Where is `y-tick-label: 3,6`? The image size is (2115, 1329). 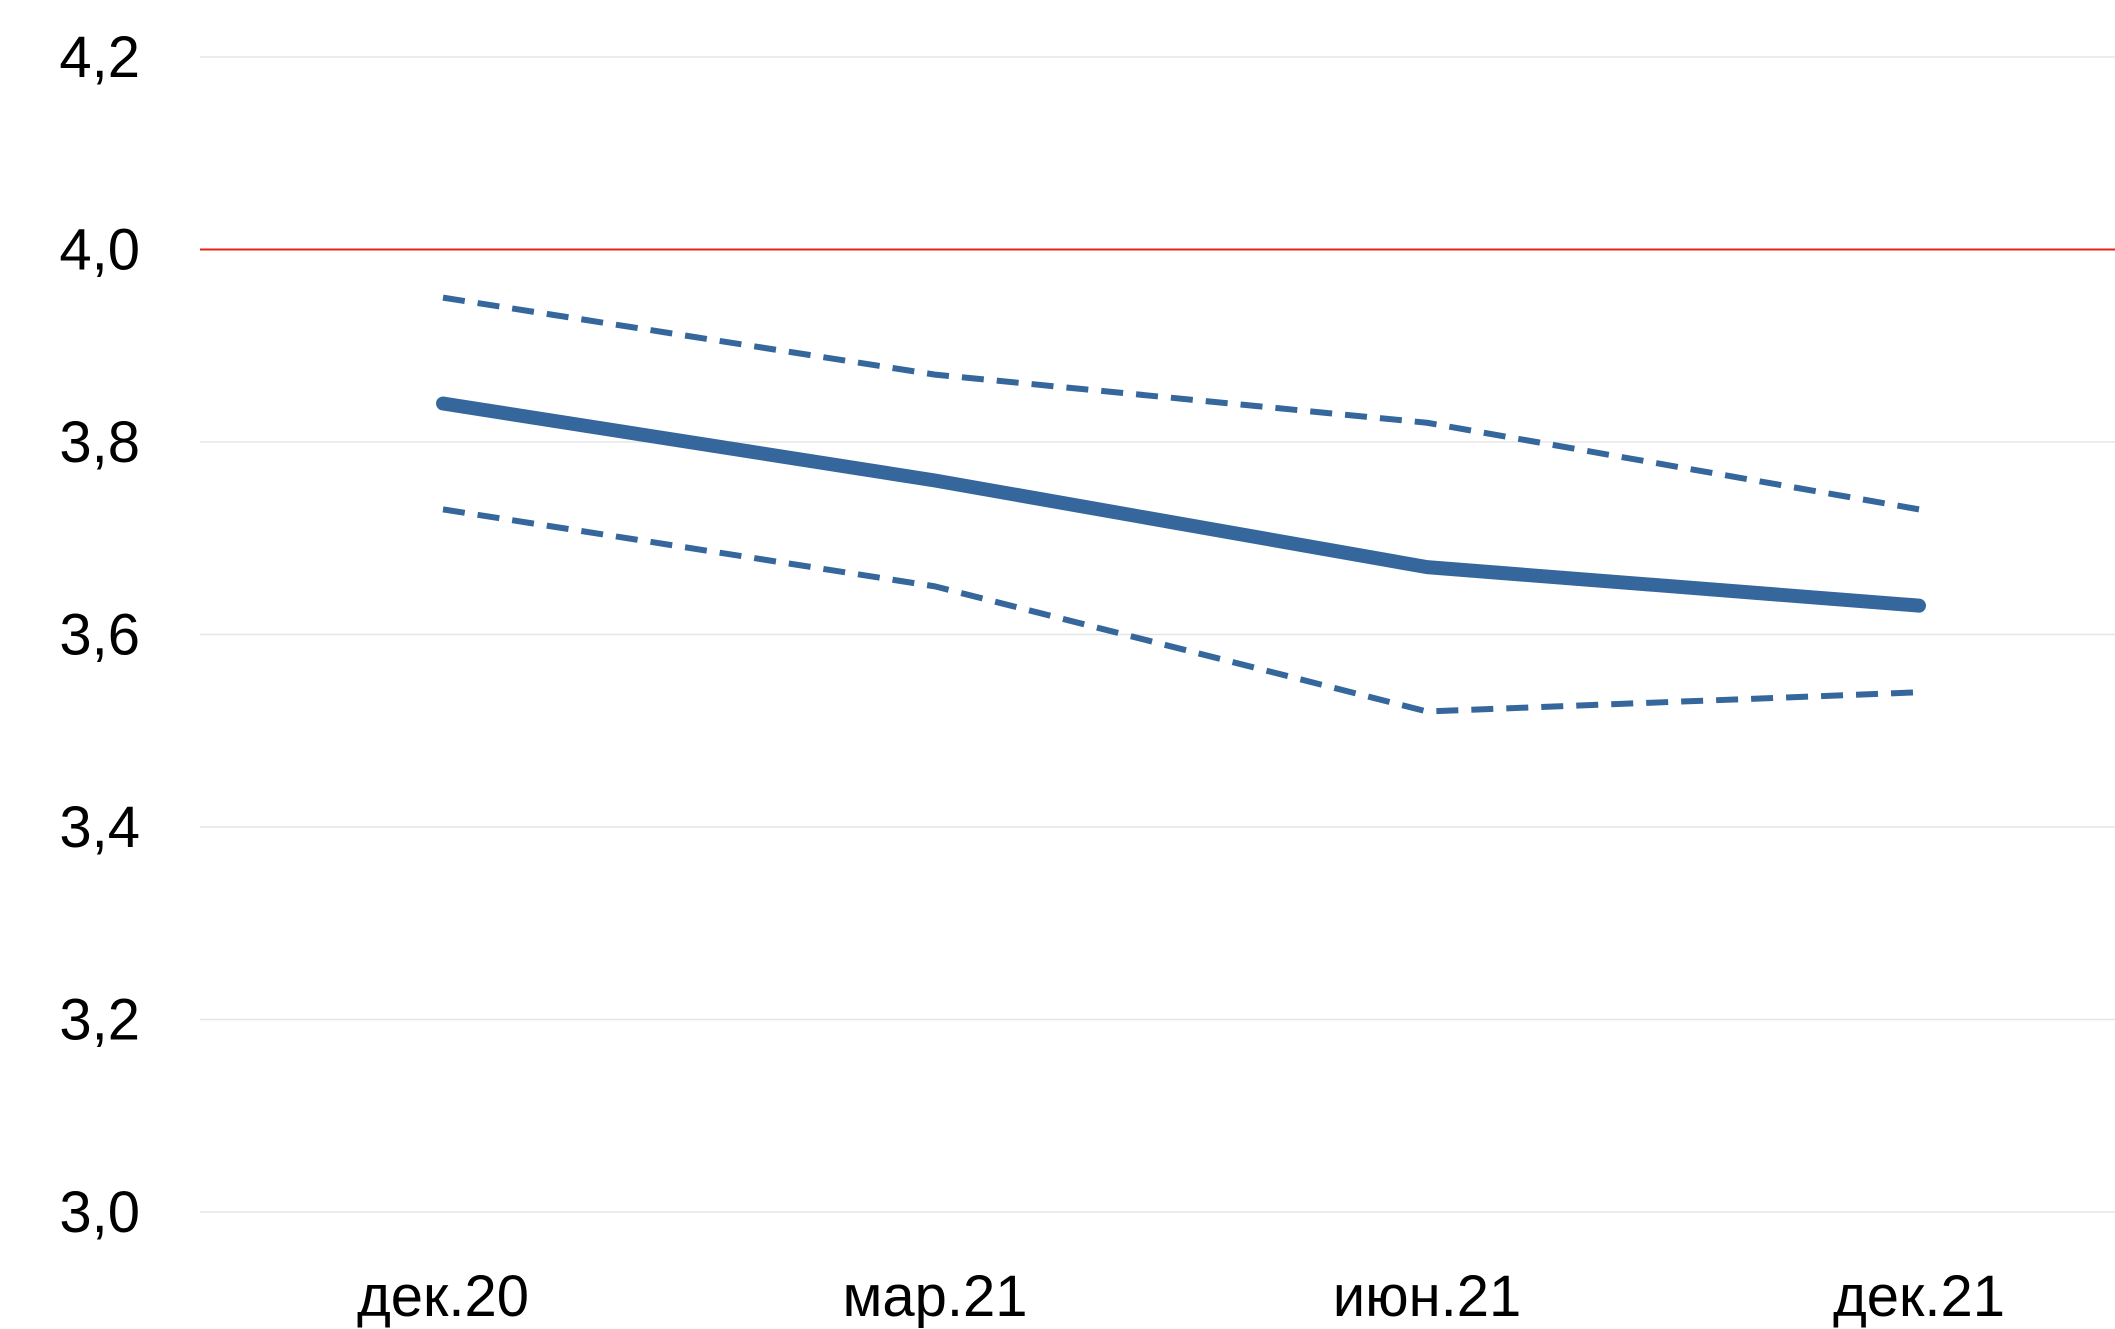 y-tick-label: 3,6 is located at coordinates (99, 635).